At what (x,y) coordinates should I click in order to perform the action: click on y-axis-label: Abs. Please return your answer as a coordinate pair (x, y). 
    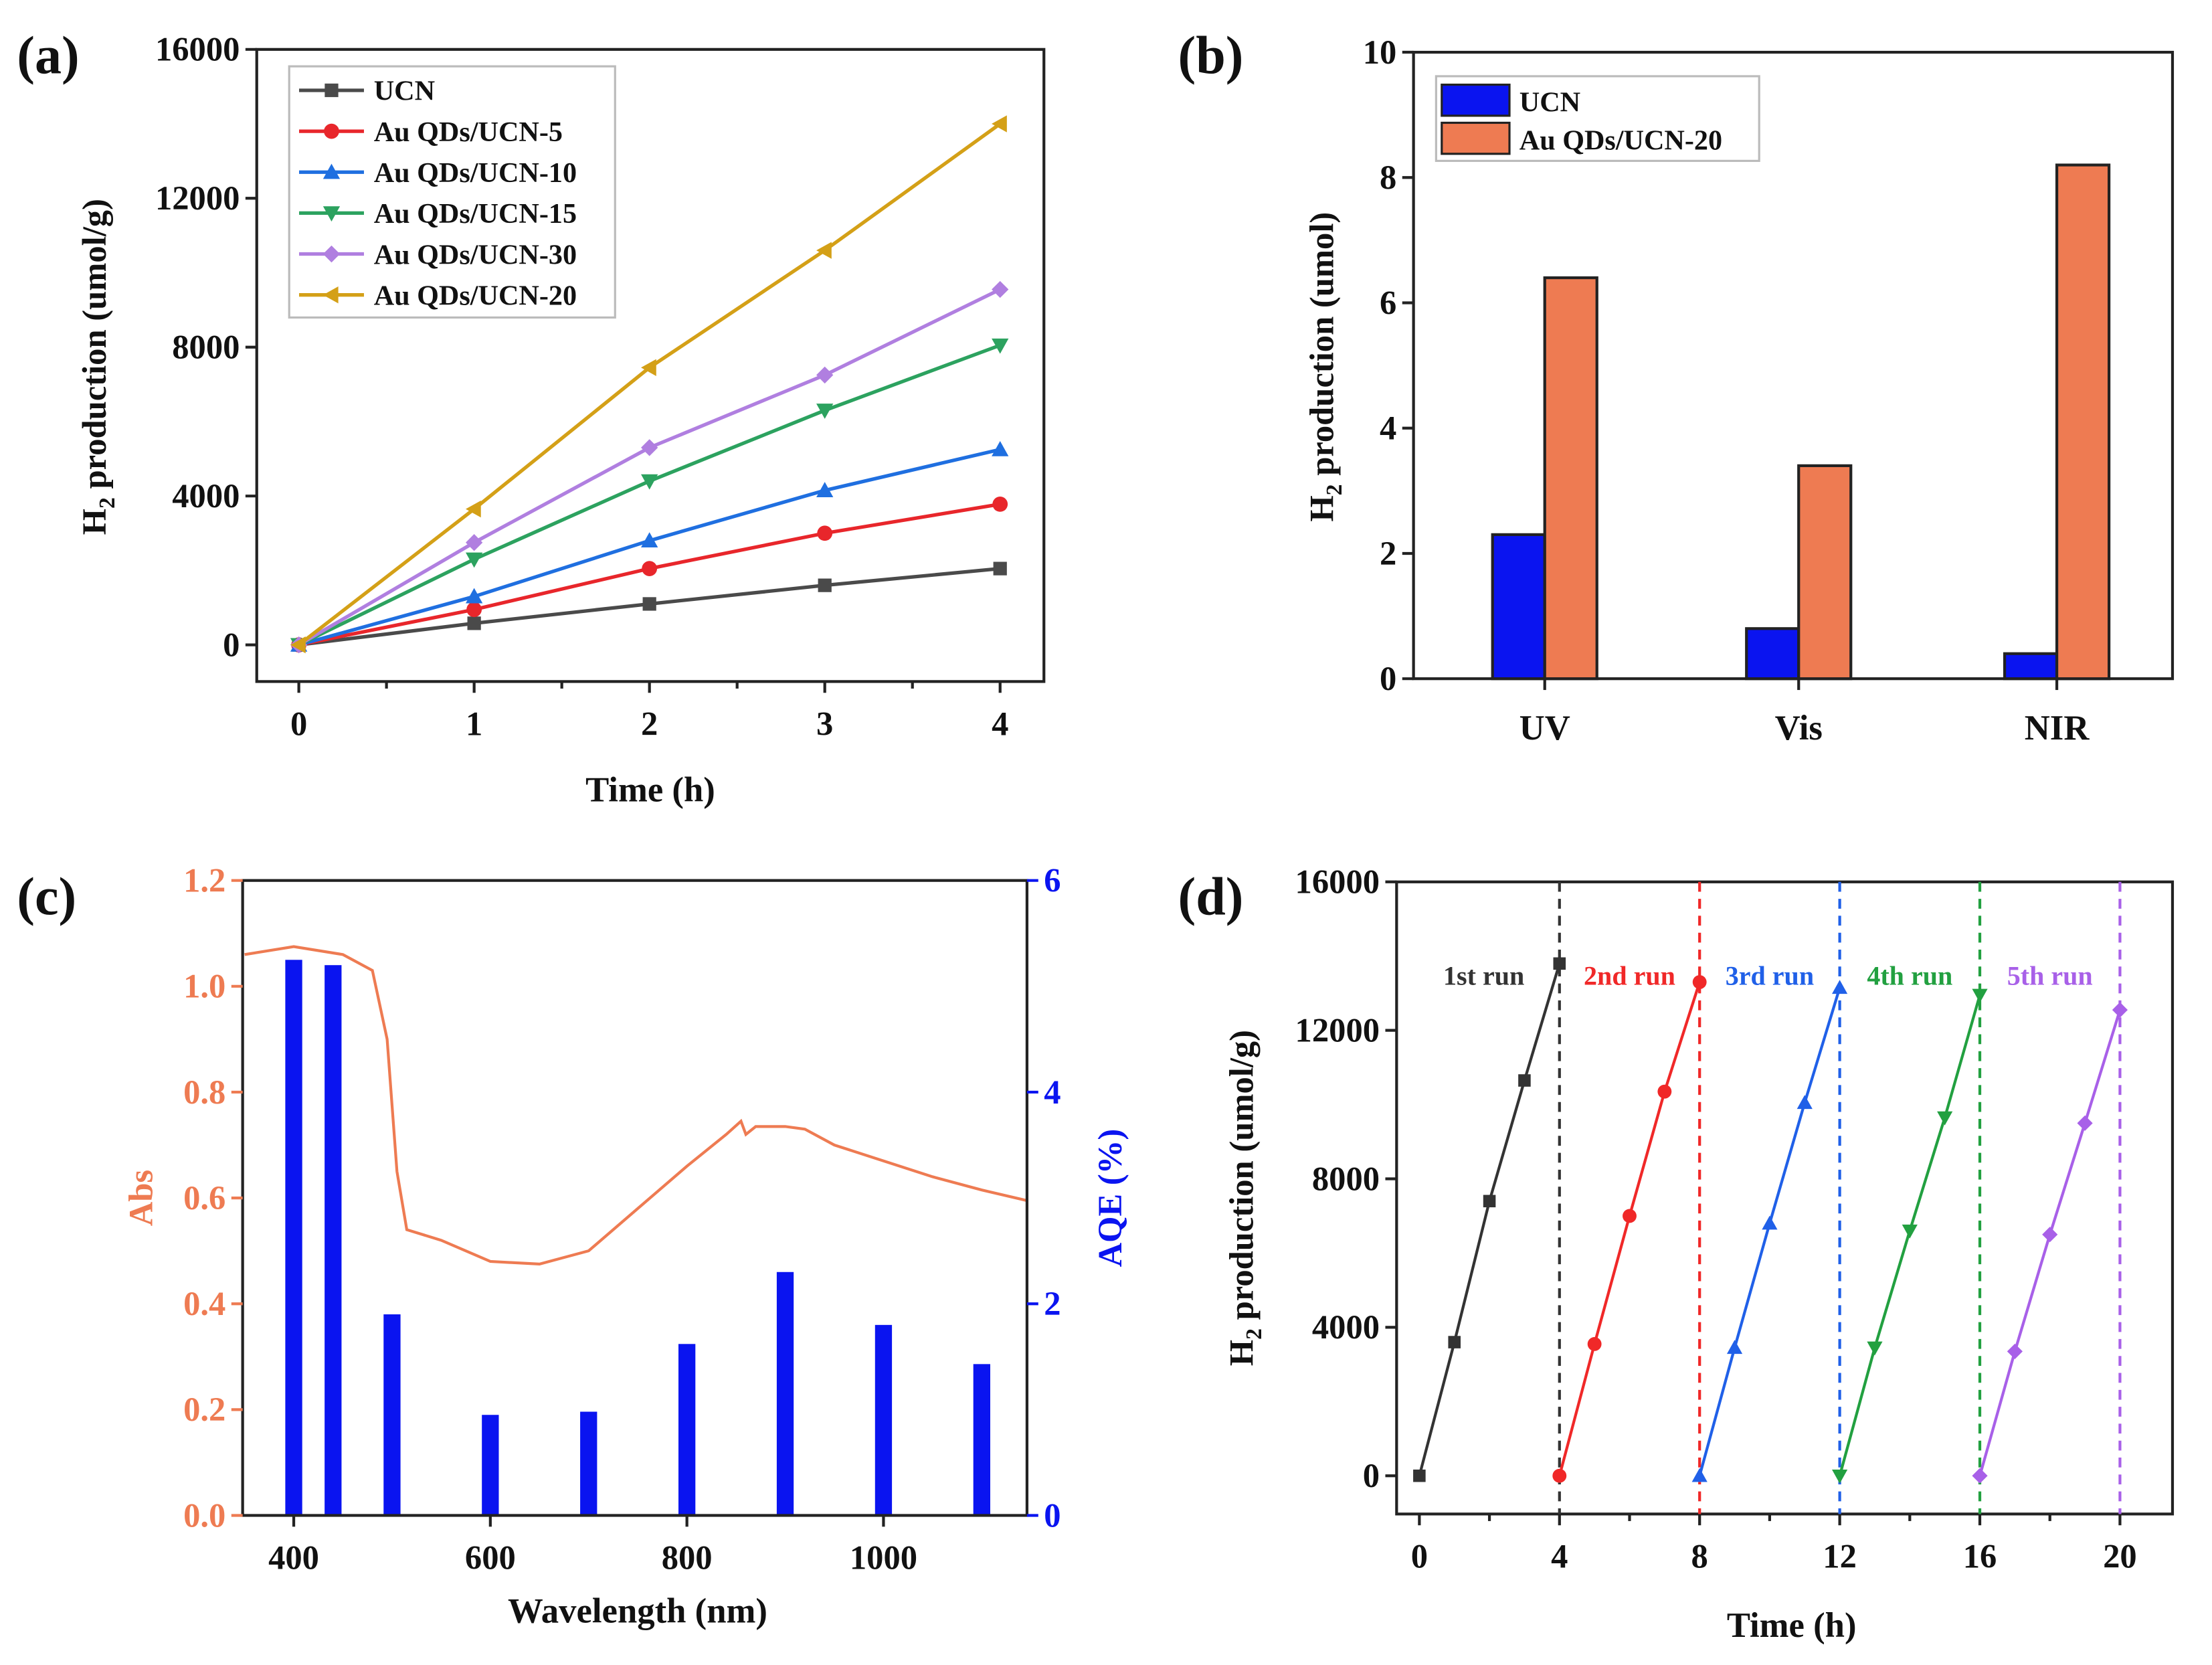
    Looking at the image, I should click on (141, 1198).